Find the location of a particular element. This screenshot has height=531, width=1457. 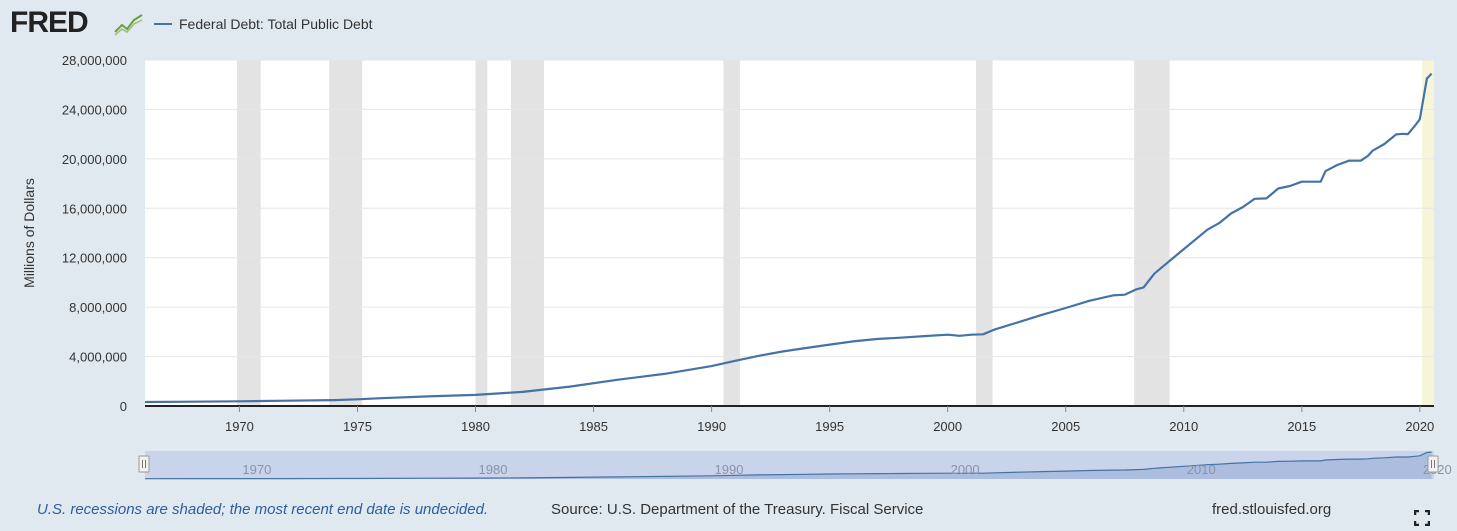

x-tick-label: 1985 is located at coordinates (593, 426).